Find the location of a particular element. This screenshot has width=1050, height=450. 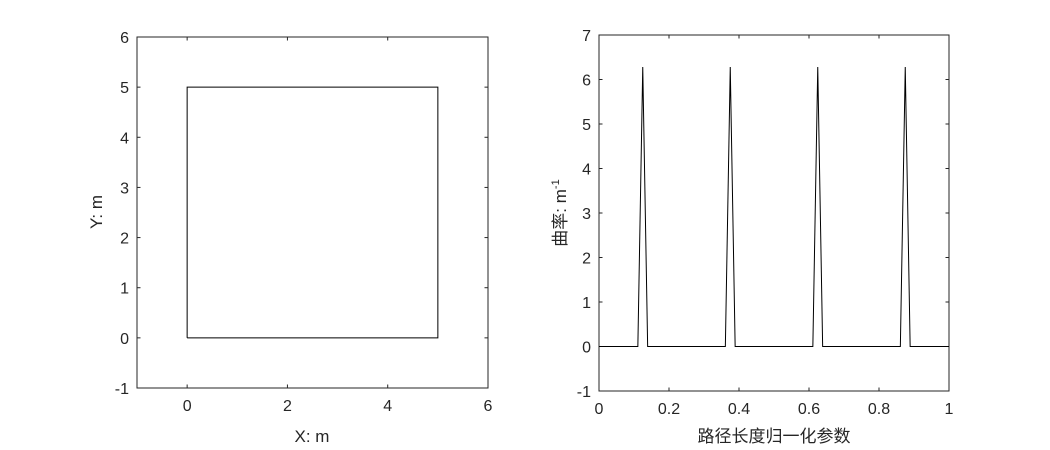

right-y-tick-label: 4 is located at coordinates (586, 170).